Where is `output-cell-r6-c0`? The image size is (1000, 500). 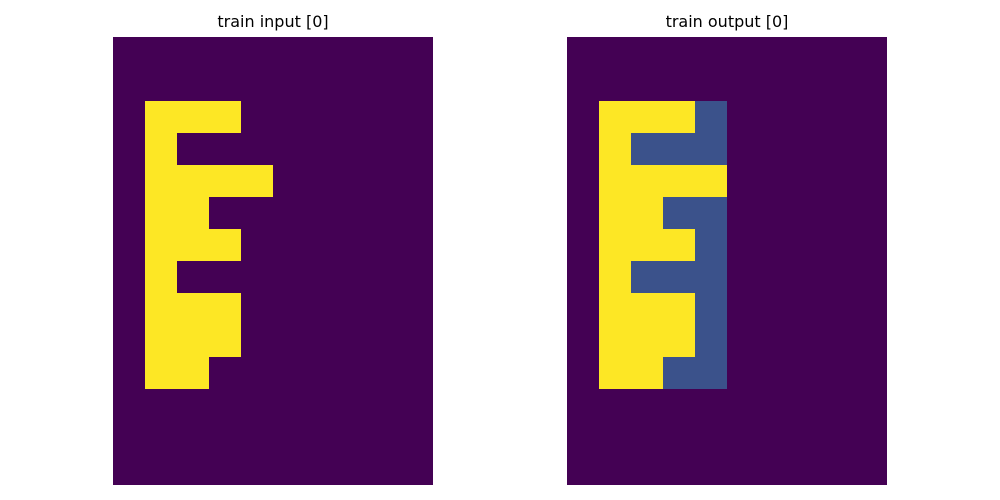
output-cell-r6-c0 is located at coordinates (583, 245).